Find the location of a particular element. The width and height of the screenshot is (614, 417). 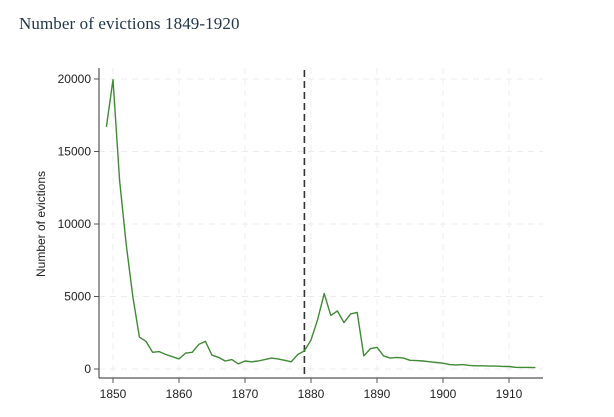

chart-title: Number of evictions 1849-1920 is located at coordinates (129, 23).